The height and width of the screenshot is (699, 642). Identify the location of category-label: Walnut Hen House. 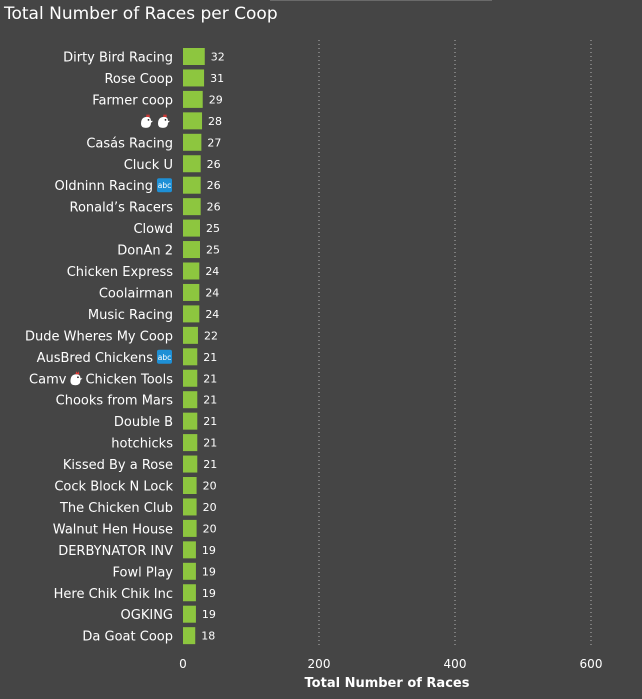
(113, 529).